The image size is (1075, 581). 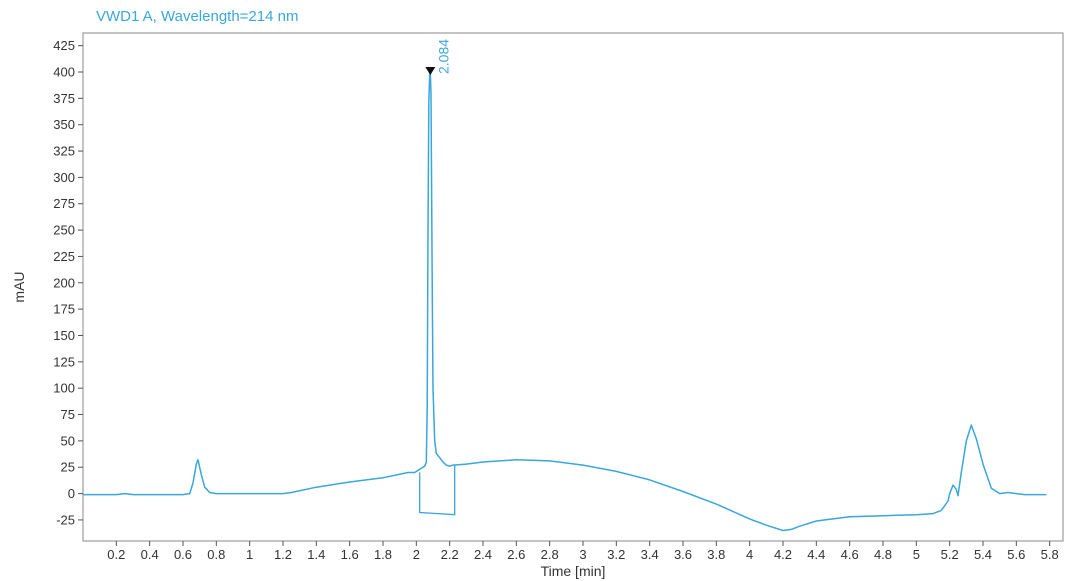 What do you see at coordinates (68, 467) in the screenshot?
I see `y-tick-label: 25` at bounding box center [68, 467].